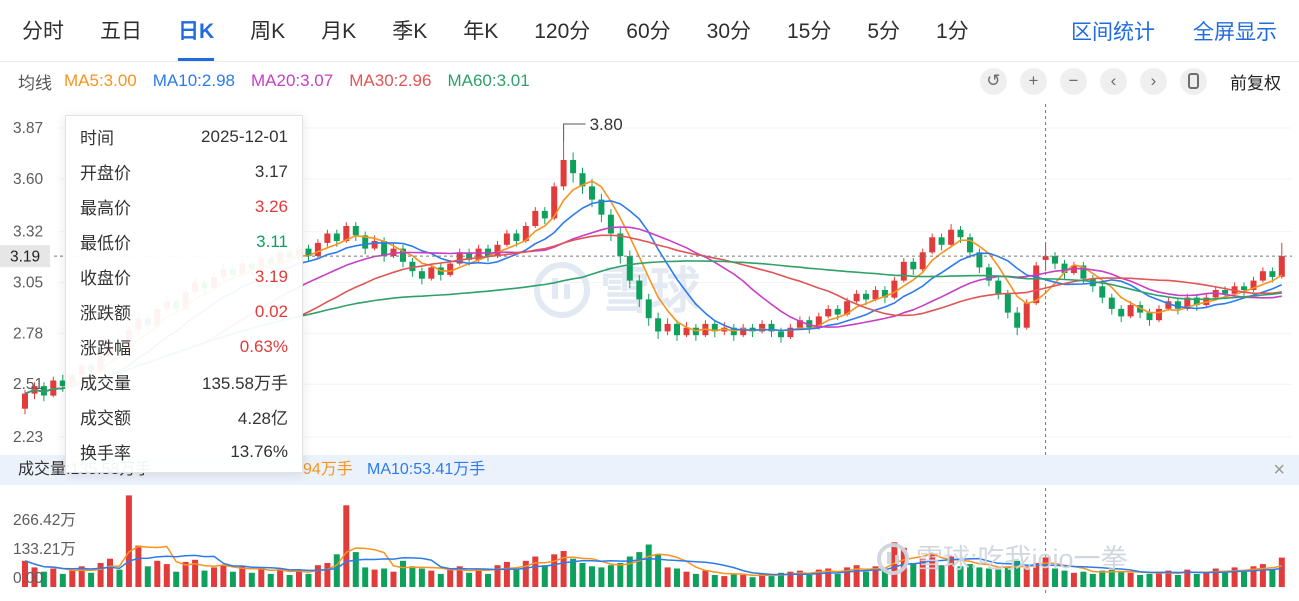 This screenshot has width=1299, height=601. Describe the element at coordinates (100, 80) in the screenshot. I see `ma-legend-item-5: MA5:3.00` at that location.